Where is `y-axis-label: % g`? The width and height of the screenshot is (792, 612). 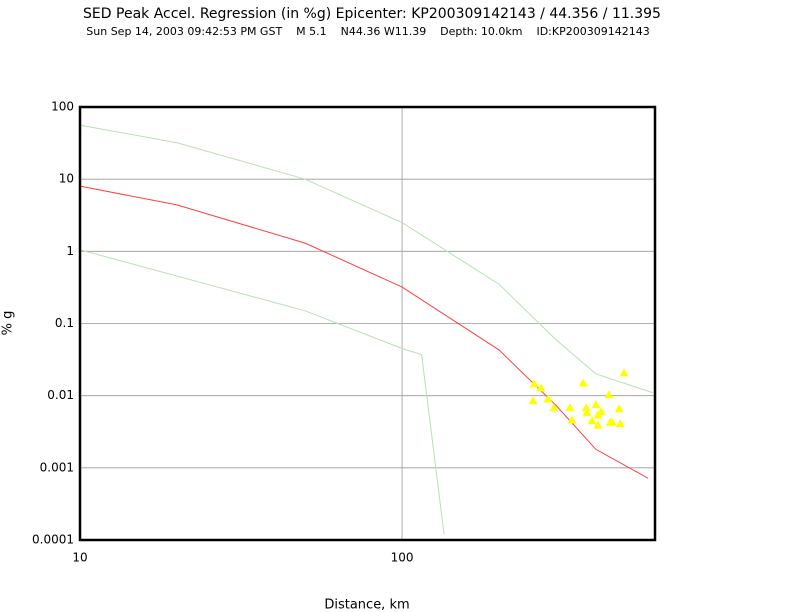 y-axis-label: % g is located at coordinates (8, 323).